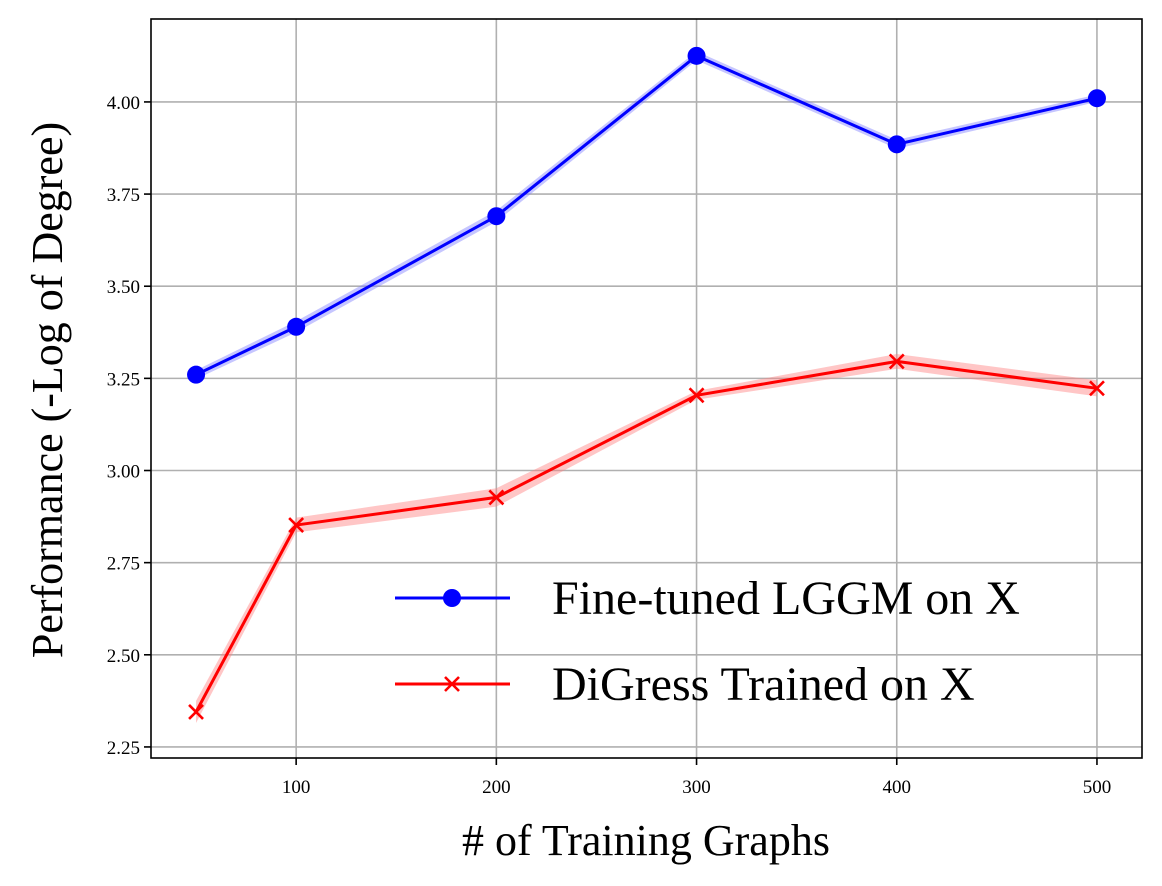 This screenshot has height=886, width=1162. I want to click on x-axis-title: # of Training Graphs, so click(646, 840).